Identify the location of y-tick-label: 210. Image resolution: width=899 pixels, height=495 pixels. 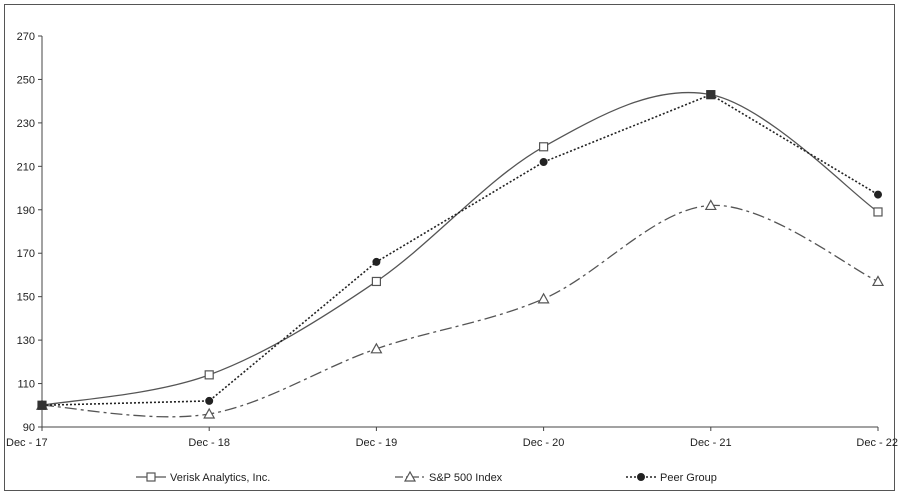
(26, 167).